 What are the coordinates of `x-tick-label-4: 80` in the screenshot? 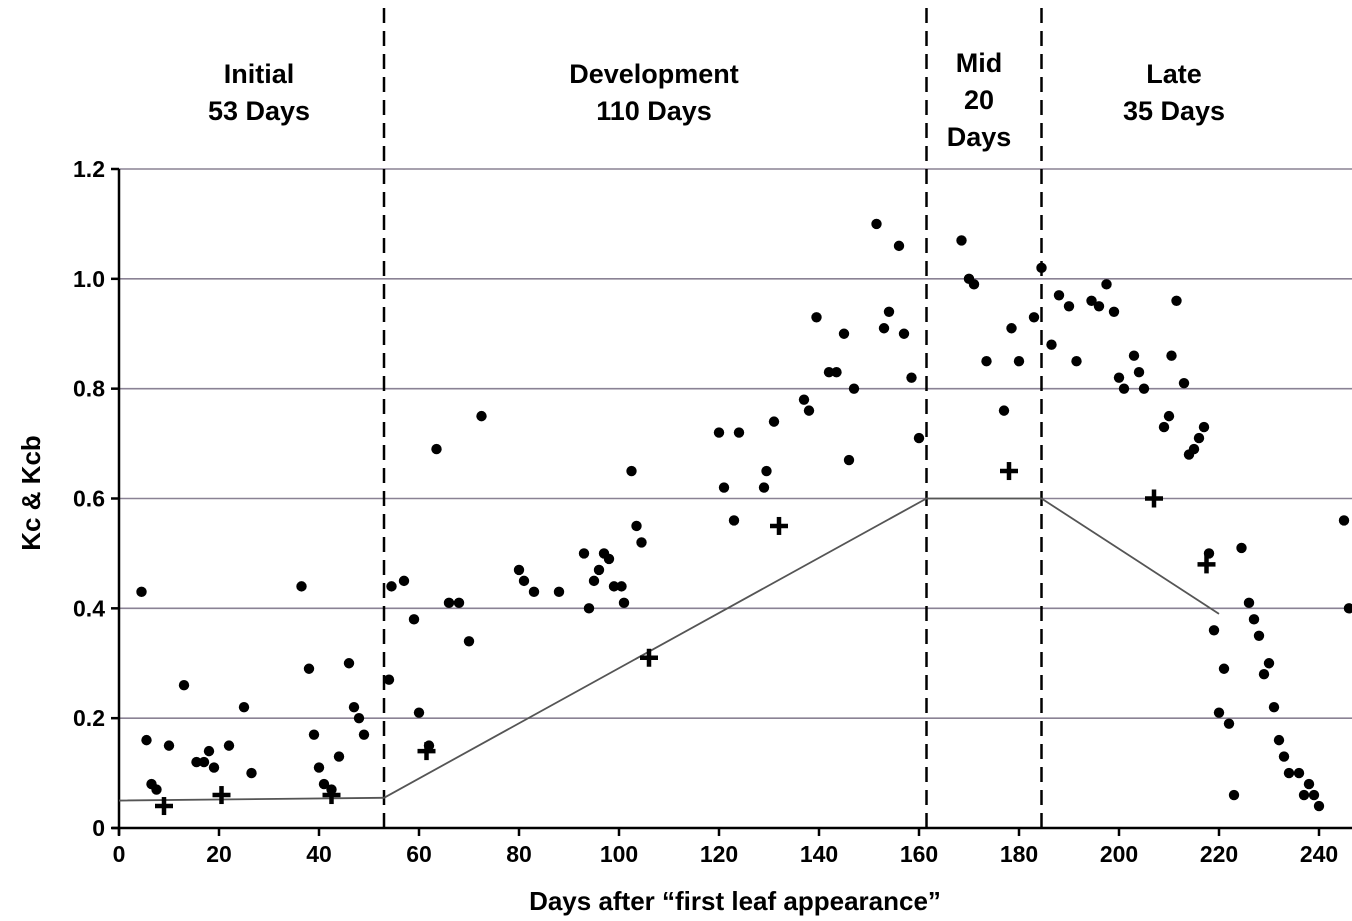 It's located at (519, 854).